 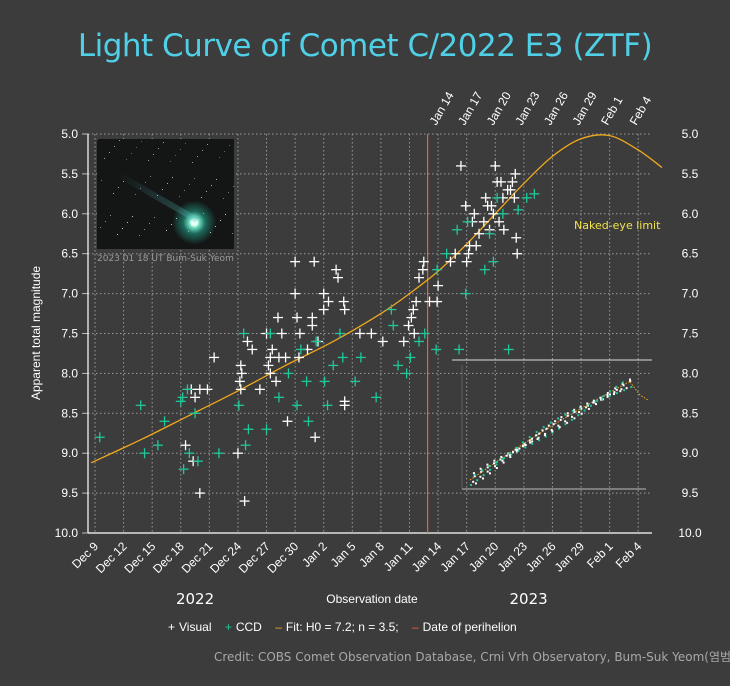 I want to click on y-tick-label-left: 9.5, so click(x=69, y=493).